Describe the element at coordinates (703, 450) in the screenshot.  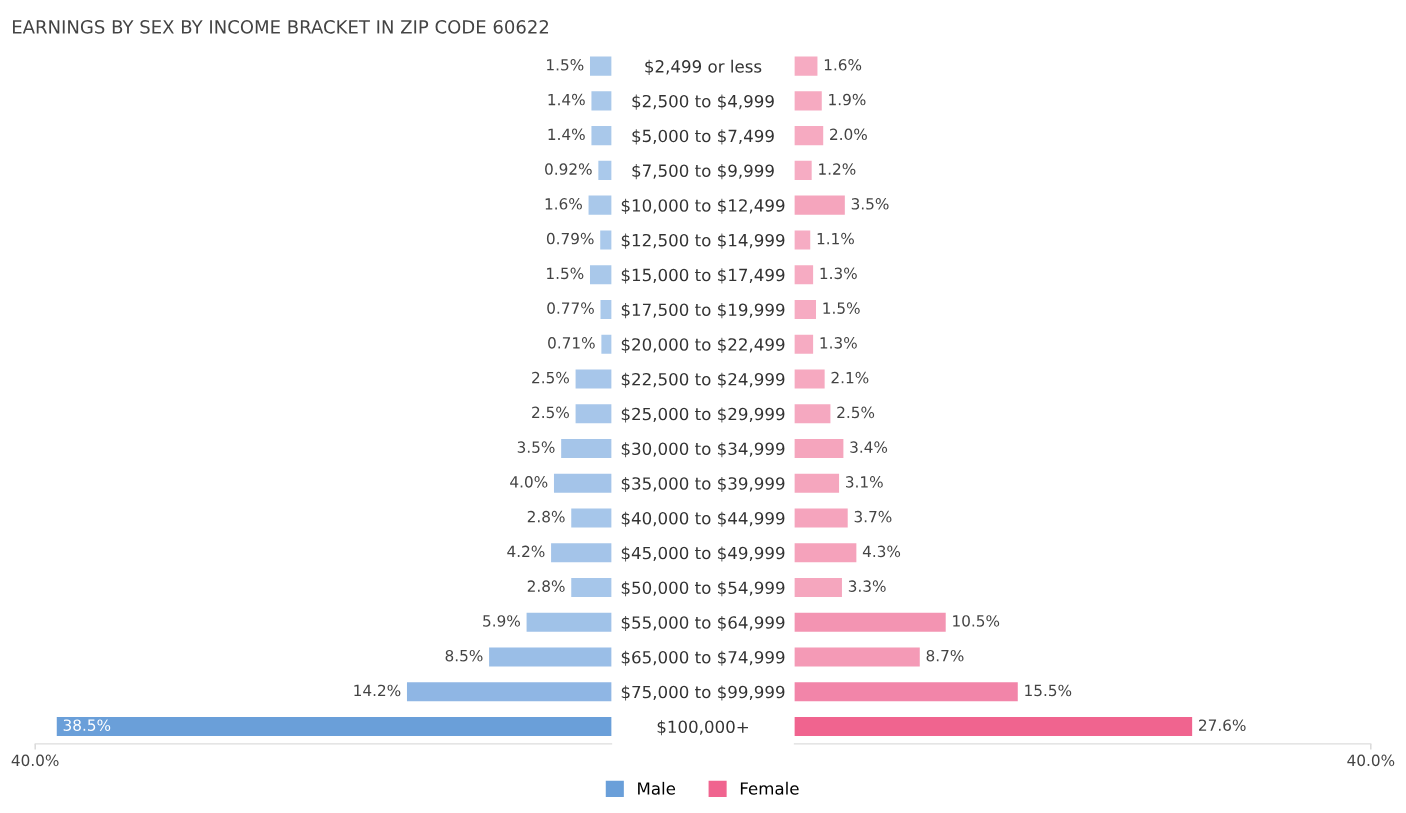
I see `y-tick-label: $30,000 to $34,999` at that location.